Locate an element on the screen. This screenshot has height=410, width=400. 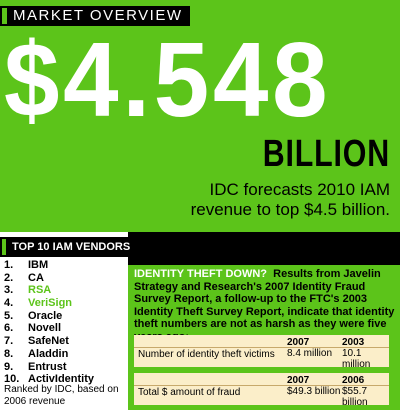
list-item: 3. RSA is located at coordinates (49, 290).